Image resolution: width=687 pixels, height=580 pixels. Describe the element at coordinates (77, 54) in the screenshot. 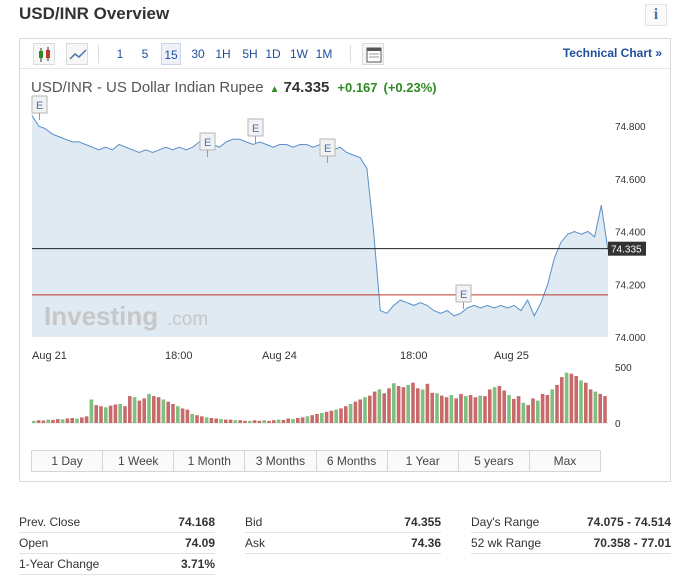

I see `area-chart-icon` at that location.